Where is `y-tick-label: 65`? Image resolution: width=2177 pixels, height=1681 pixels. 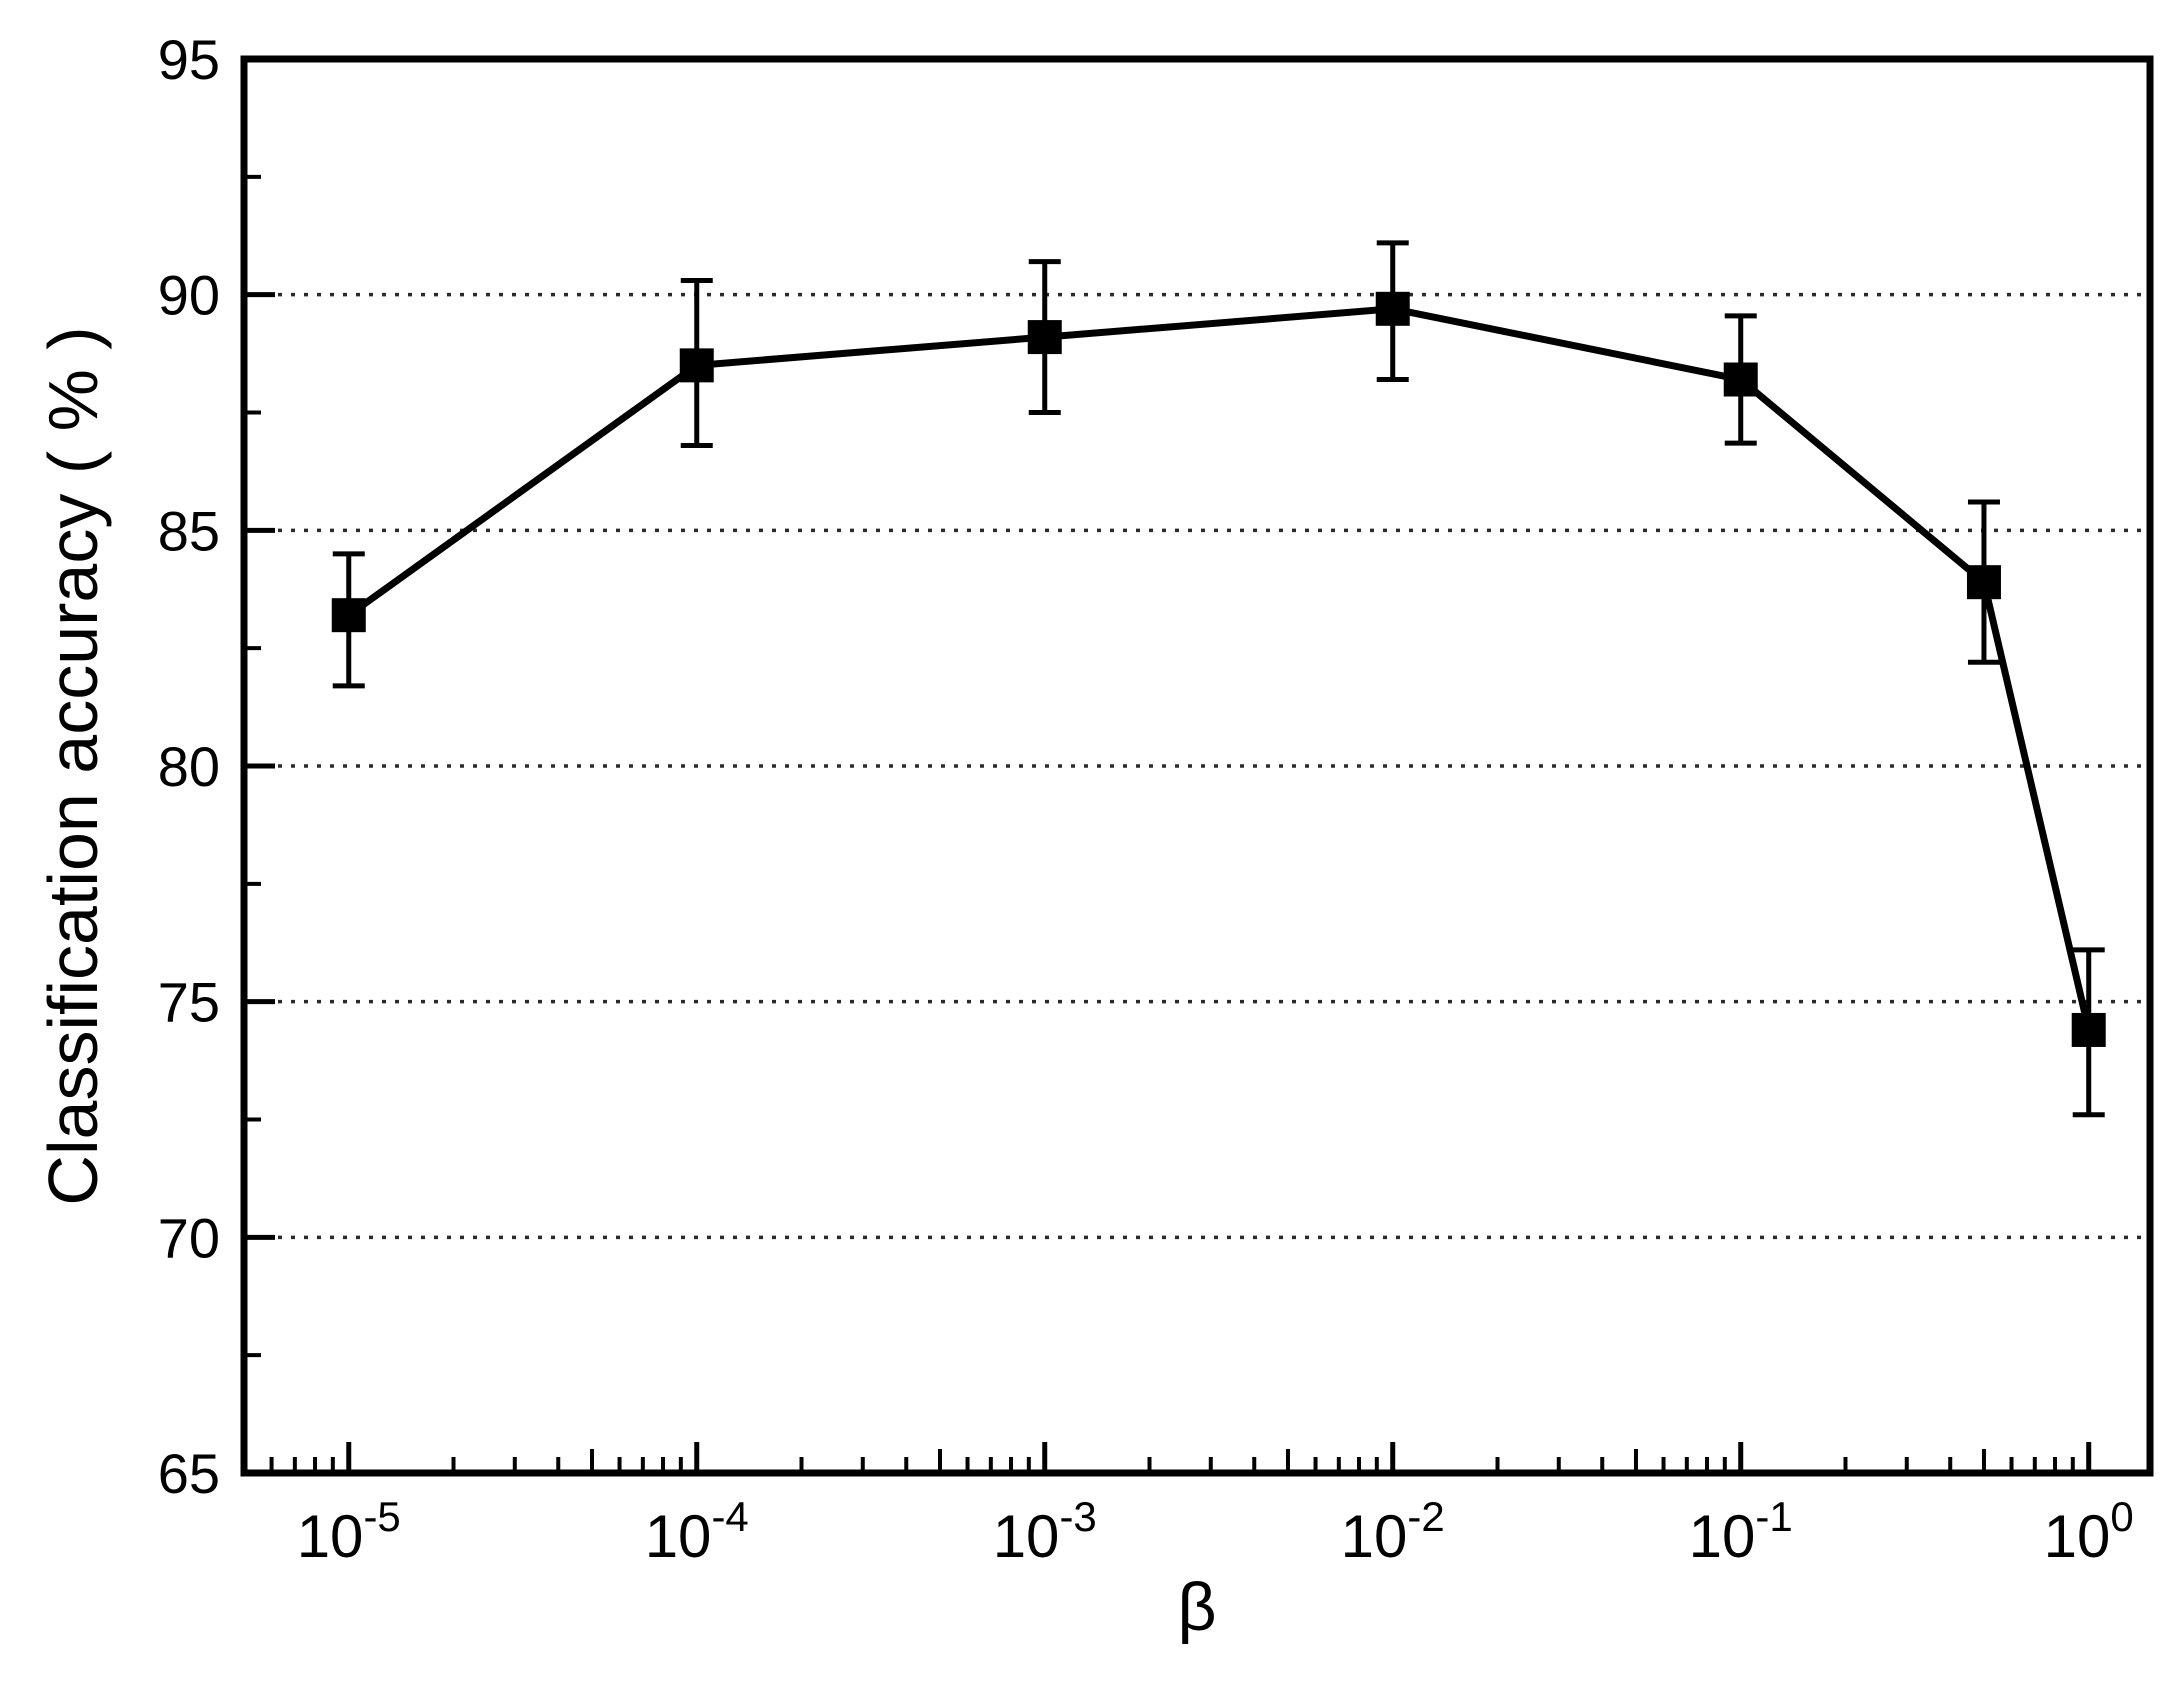 y-tick-label: 65 is located at coordinates (189, 1473).